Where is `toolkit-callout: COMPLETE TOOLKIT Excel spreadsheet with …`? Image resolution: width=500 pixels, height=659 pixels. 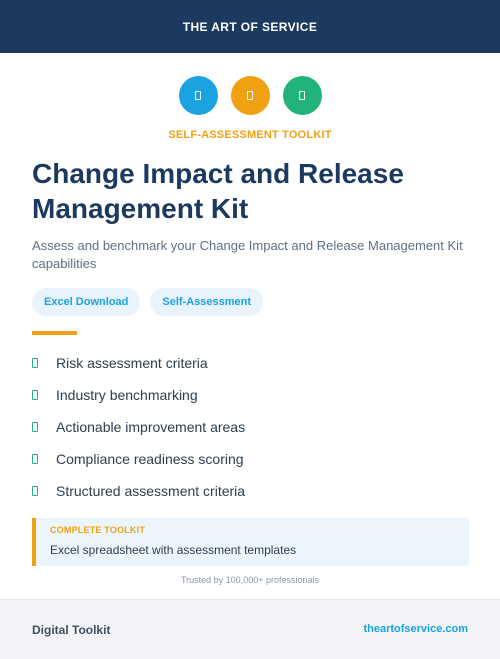
toolkit-callout: COMPLETE TOOLKIT Excel spreadsheet with … is located at coordinates (250, 542).